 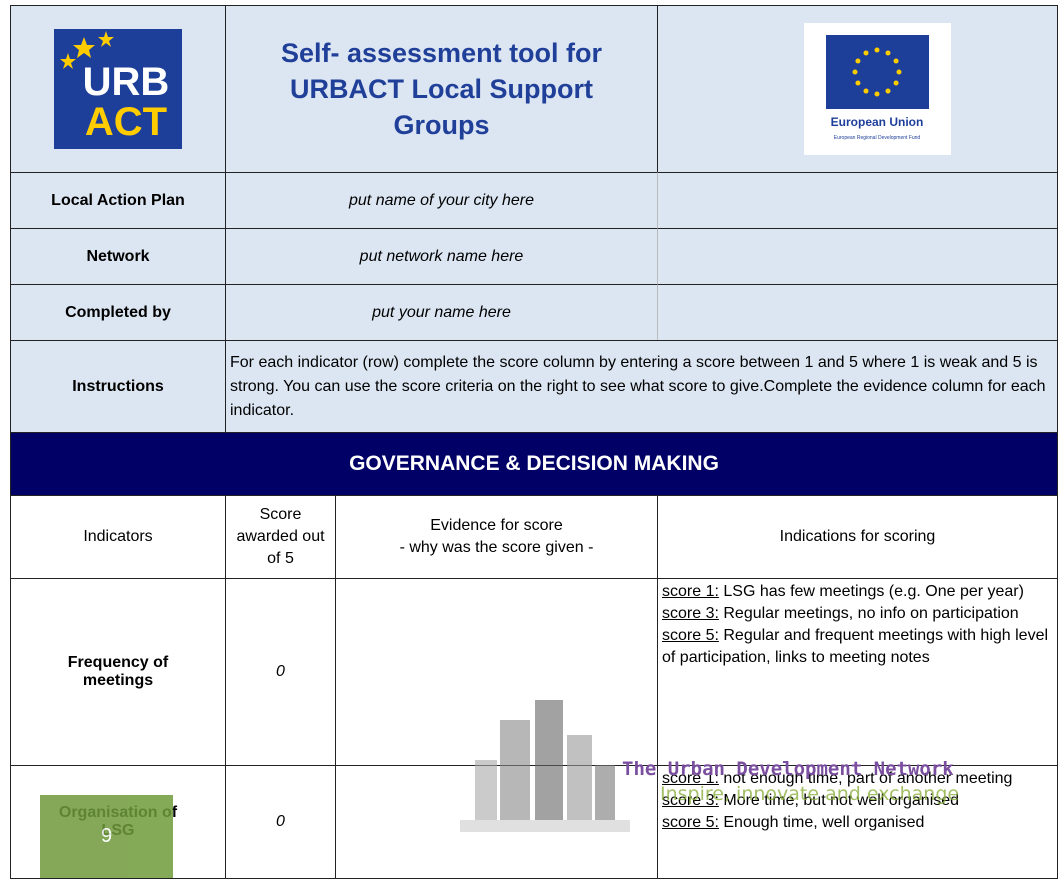 I want to click on indicator-text: Frequency of meetings, so click(x=118, y=671).